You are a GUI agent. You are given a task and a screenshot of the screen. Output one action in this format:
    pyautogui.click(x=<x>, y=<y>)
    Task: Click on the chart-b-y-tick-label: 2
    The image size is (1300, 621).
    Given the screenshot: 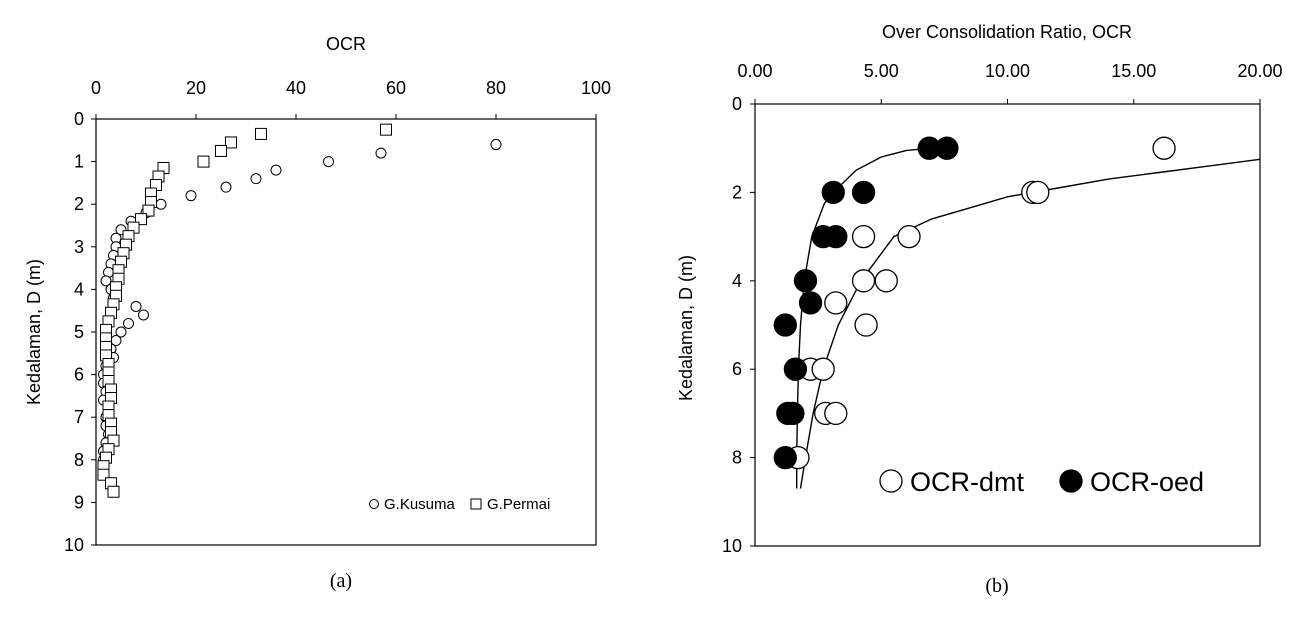 What is the action you would take?
    pyautogui.click(x=737, y=192)
    